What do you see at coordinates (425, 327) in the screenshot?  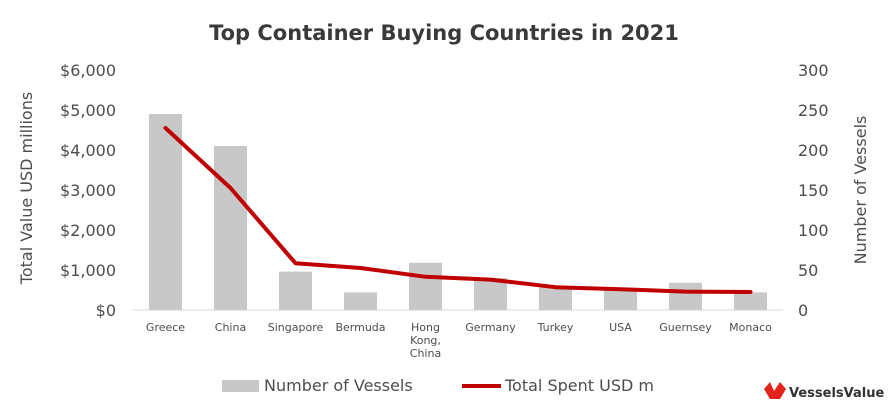 I see `category-label: Hong` at bounding box center [425, 327].